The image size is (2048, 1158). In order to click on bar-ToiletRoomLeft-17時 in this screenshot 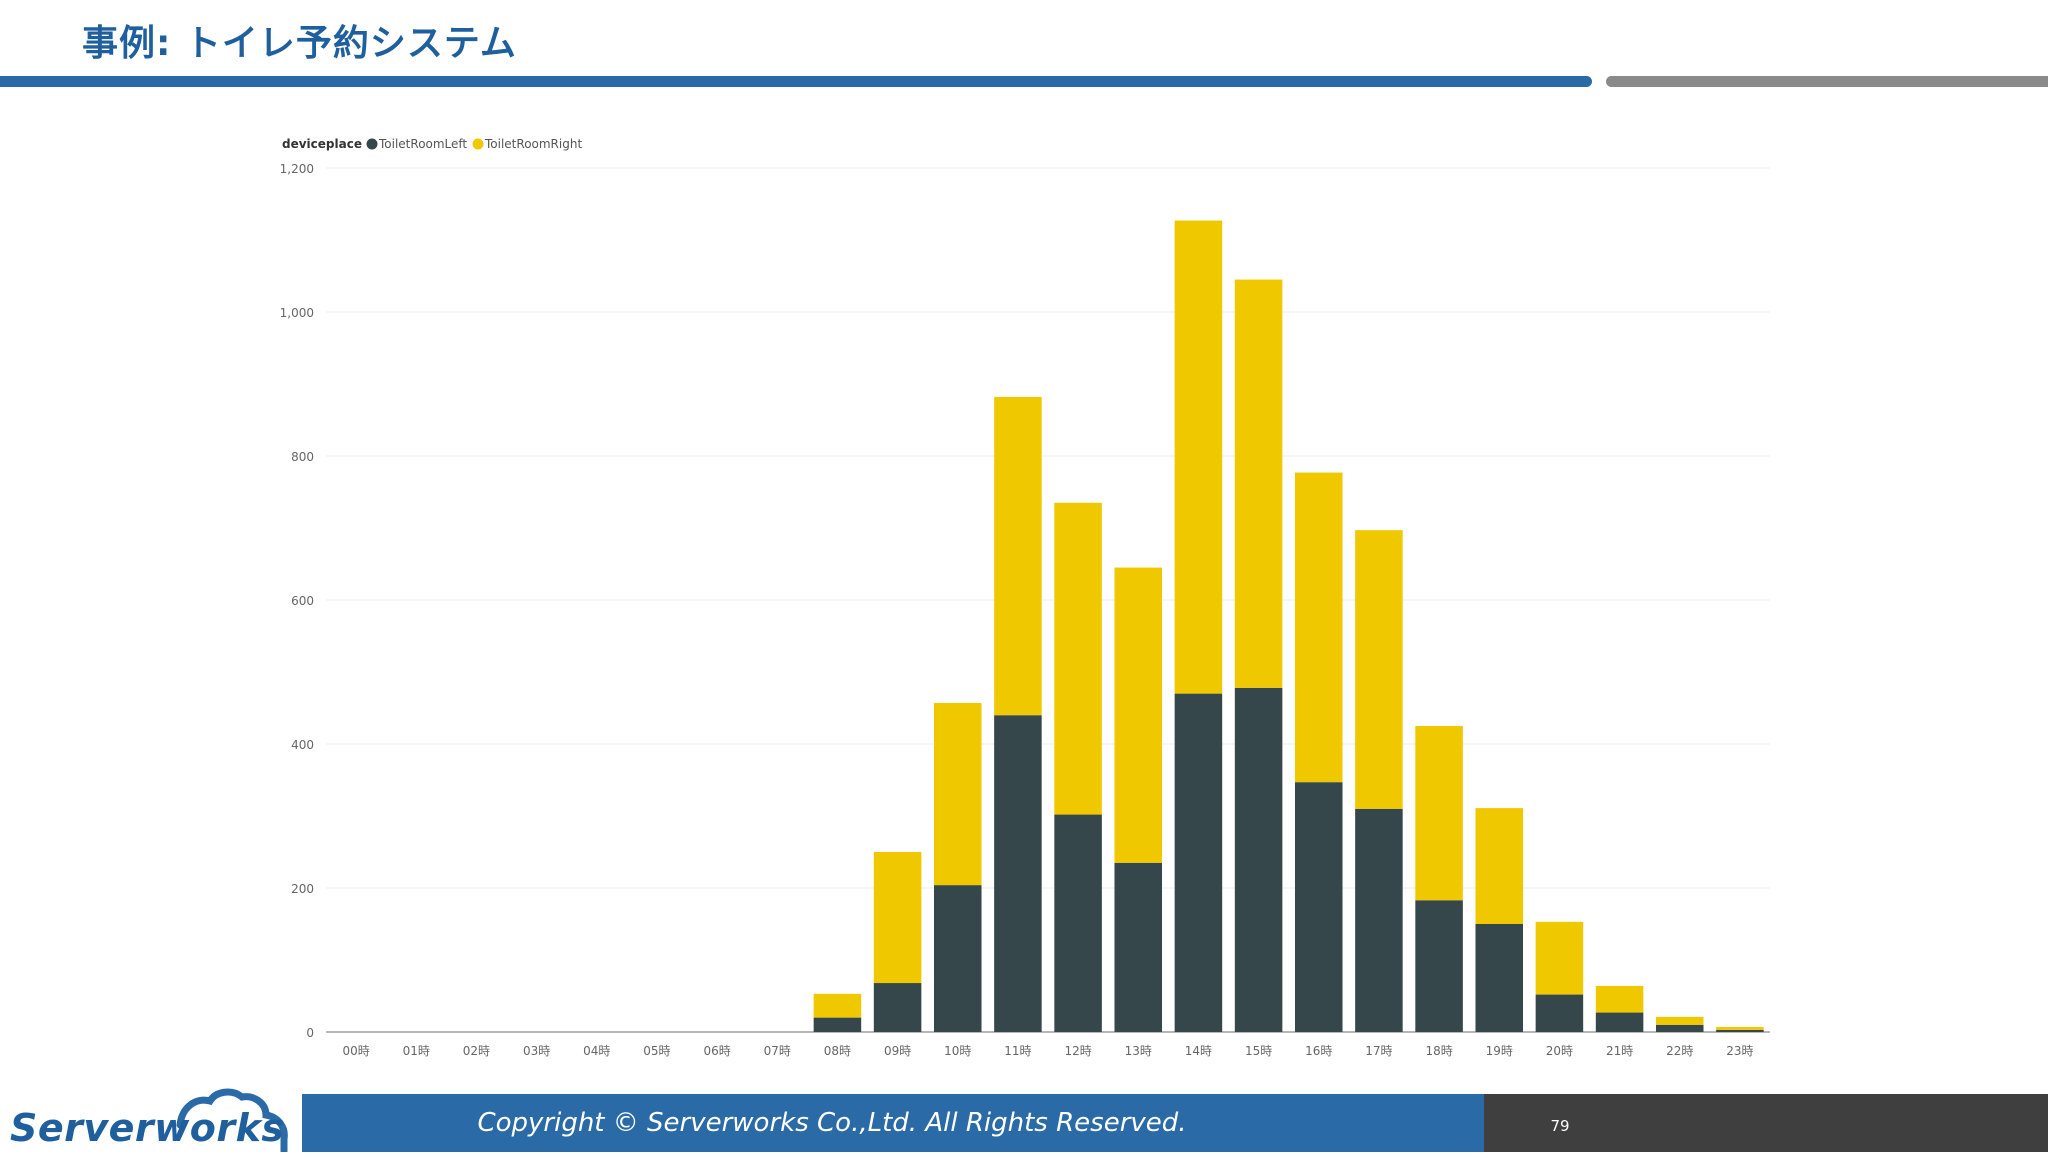, I will do `click(1379, 920)`.